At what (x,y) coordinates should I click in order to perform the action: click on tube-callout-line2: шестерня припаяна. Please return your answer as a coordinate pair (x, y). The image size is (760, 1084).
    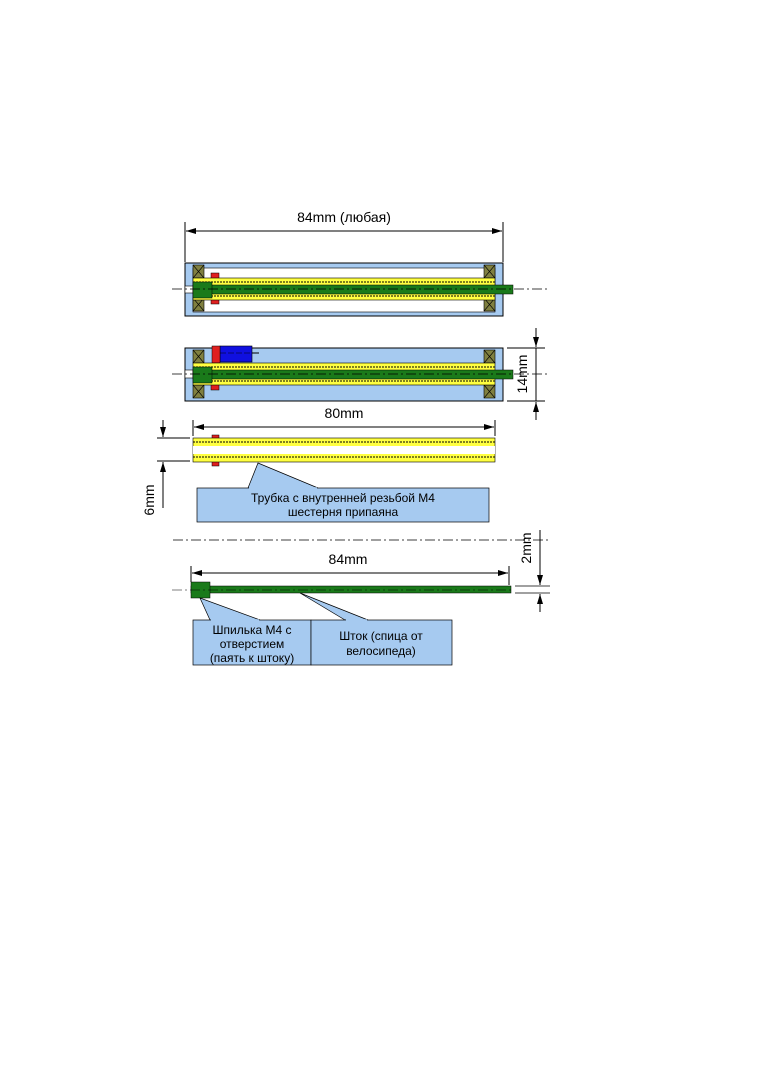
    Looking at the image, I should click on (343, 512).